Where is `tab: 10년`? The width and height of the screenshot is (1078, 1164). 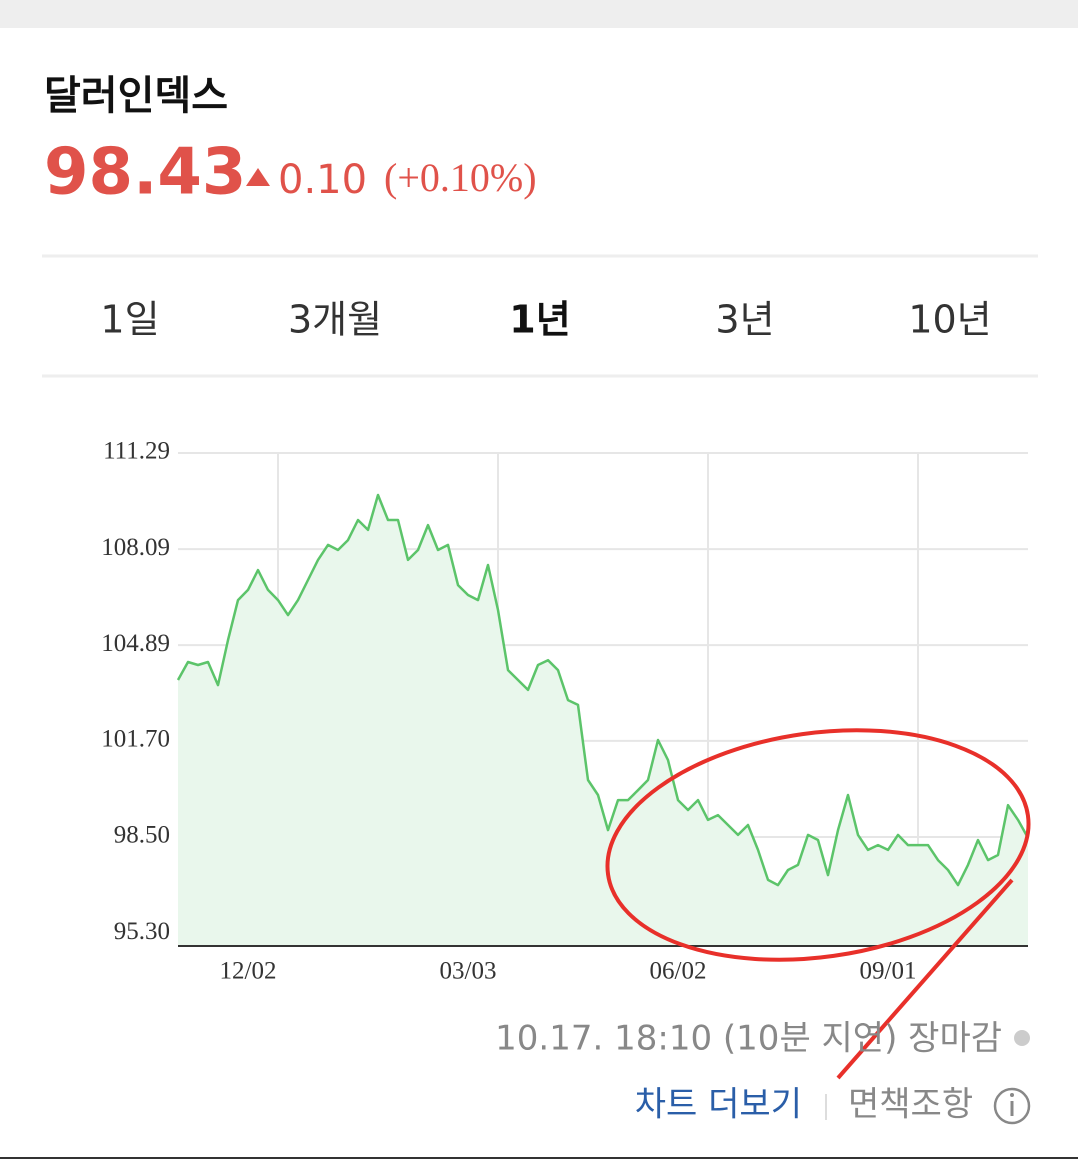
tab: 10년 is located at coordinates (949, 320).